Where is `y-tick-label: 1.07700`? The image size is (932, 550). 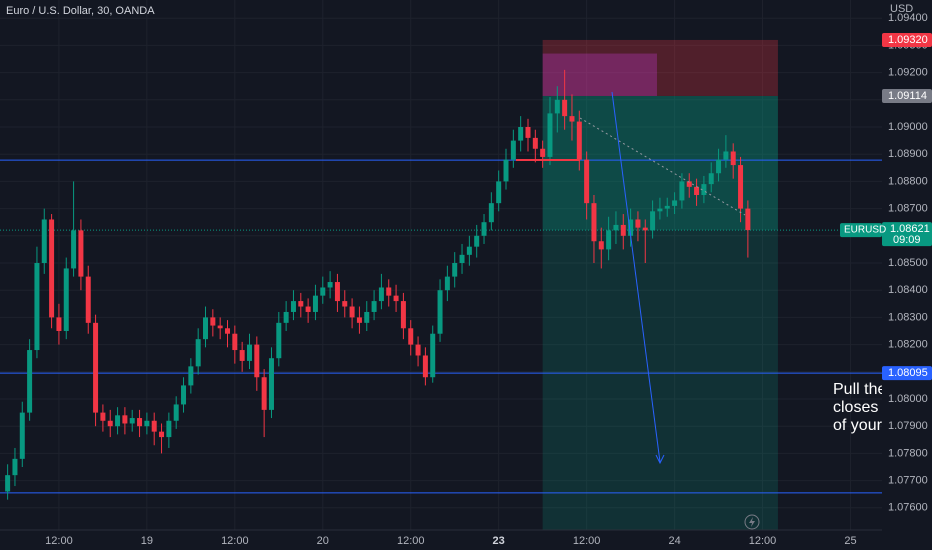 y-tick-label: 1.07700 is located at coordinates (908, 481).